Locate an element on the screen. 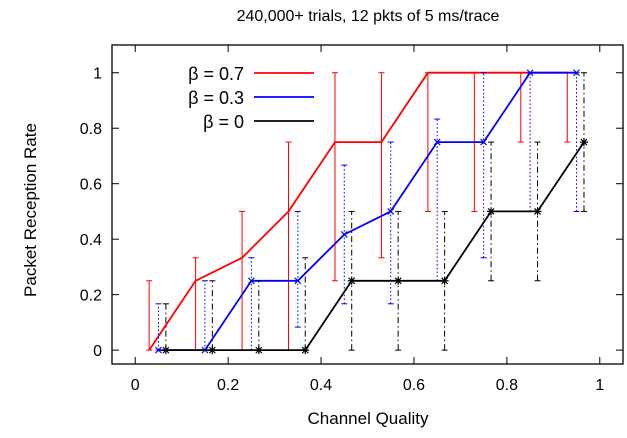 Image resolution: width=627 pixels, height=438 pixels. x-tick-label: 0.8 is located at coordinates (507, 385).